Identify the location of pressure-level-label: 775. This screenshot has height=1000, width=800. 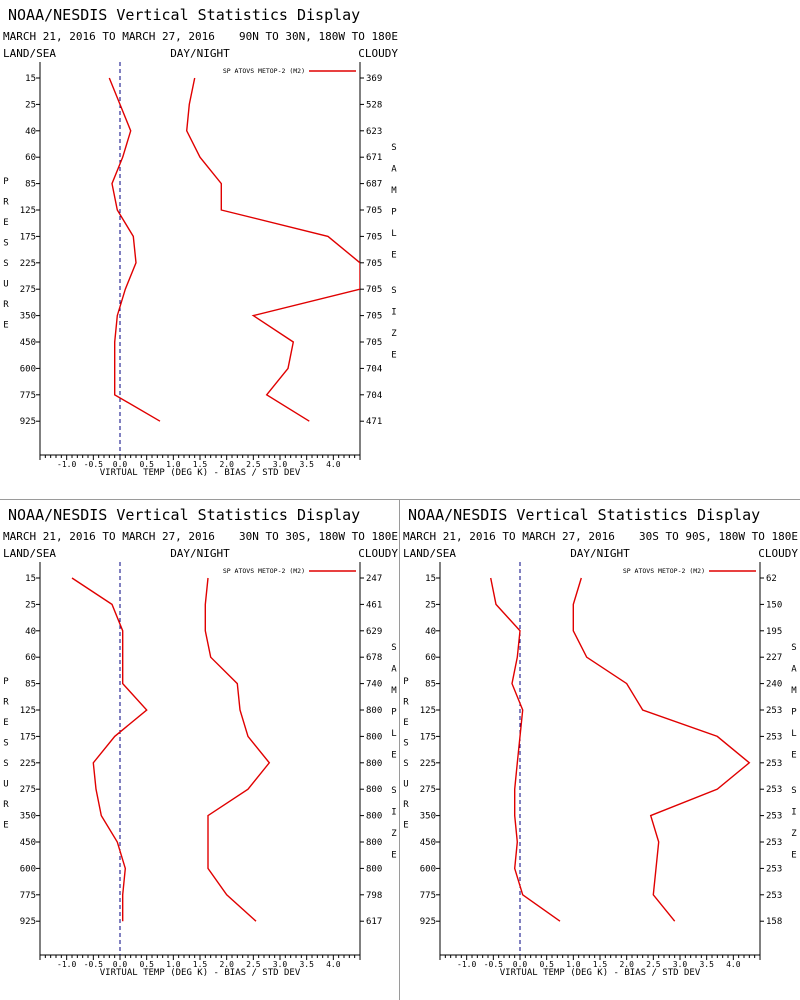
(28, 896).